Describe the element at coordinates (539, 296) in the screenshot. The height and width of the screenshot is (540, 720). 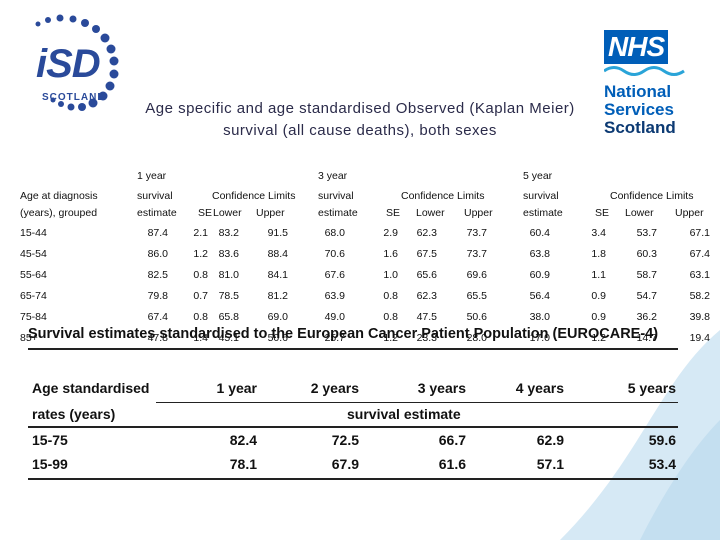
I see `table1-cell: 56.4` at that location.